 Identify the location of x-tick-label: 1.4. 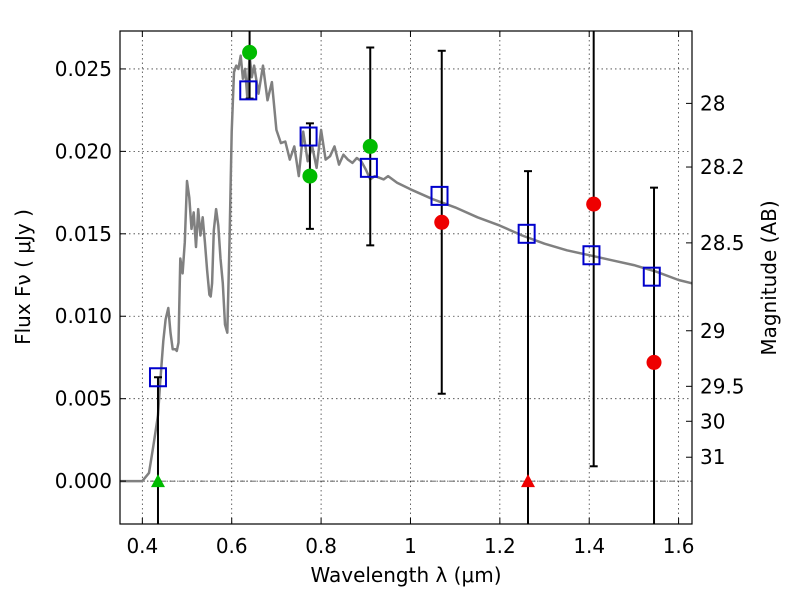
(589, 546).